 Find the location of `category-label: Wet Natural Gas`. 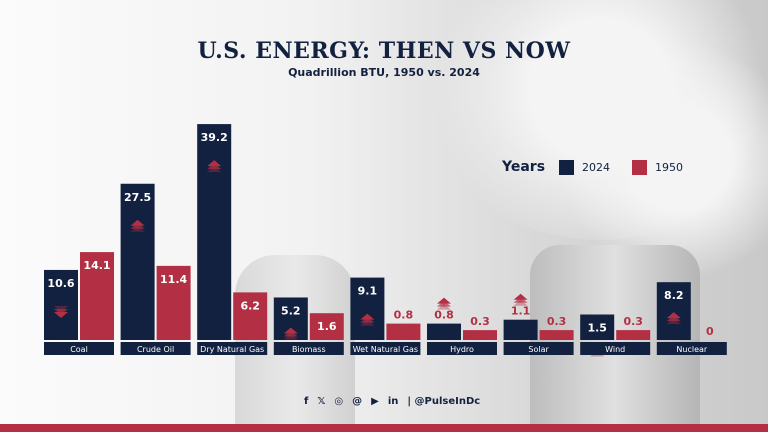

category-label: Wet Natural Gas is located at coordinates (385, 349).